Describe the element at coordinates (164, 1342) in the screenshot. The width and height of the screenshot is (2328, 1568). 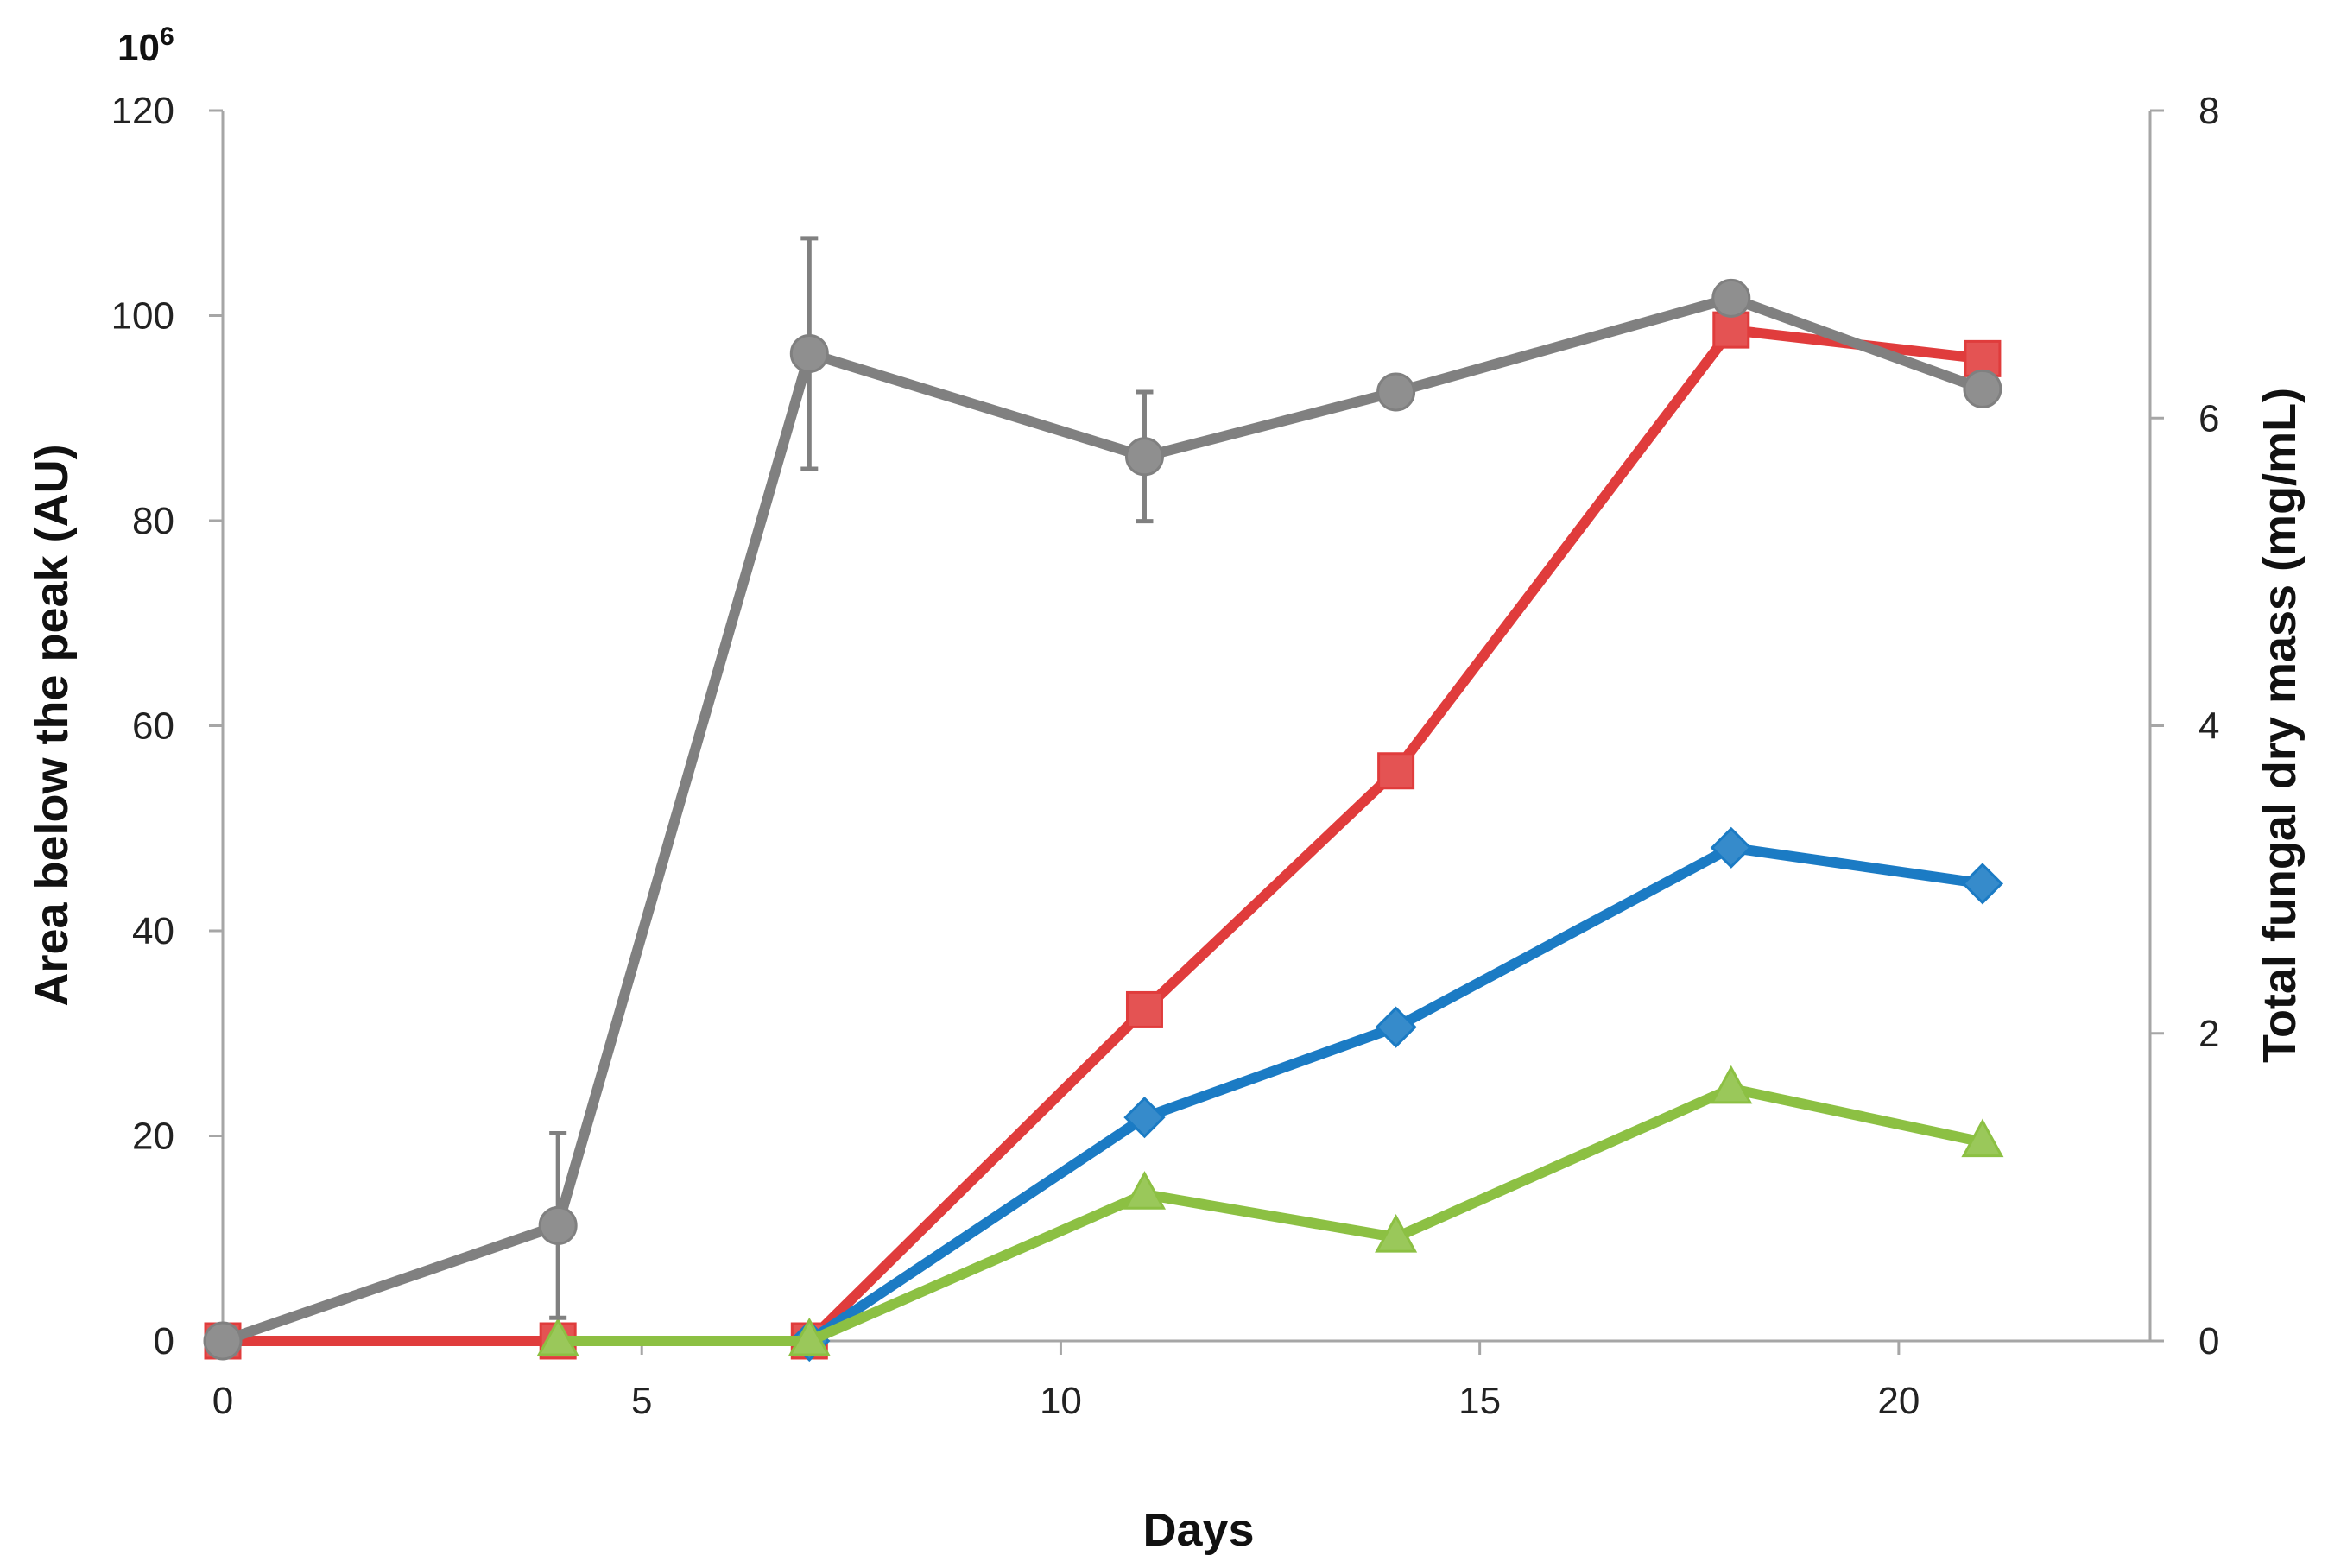
I see `y-tick-label: 0` at that location.